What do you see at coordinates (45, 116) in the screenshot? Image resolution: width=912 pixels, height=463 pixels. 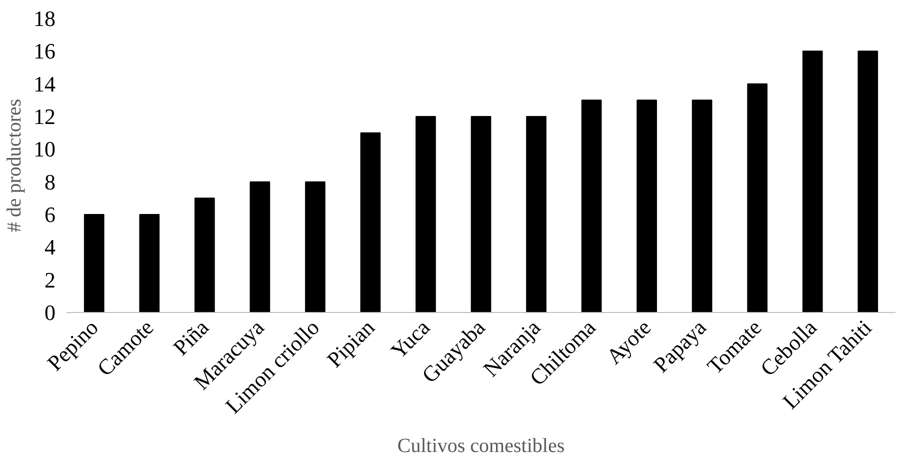 I see `y-tick-label: 12` at bounding box center [45, 116].